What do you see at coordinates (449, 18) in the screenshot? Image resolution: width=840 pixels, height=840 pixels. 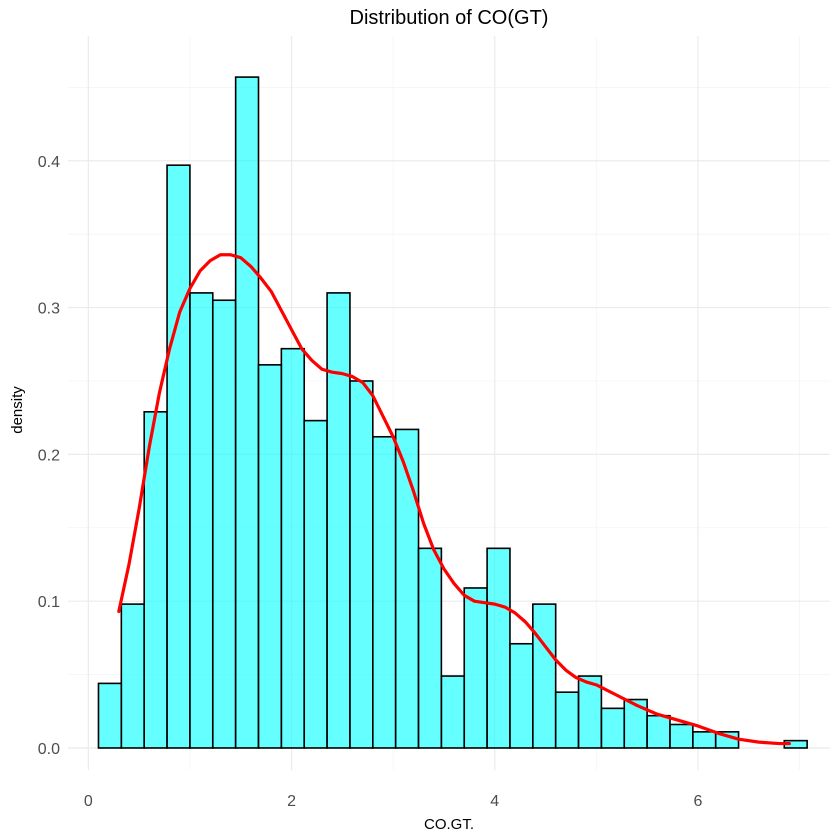 I see `chart-title: Distribution of CO(GT)` at bounding box center [449, 18].